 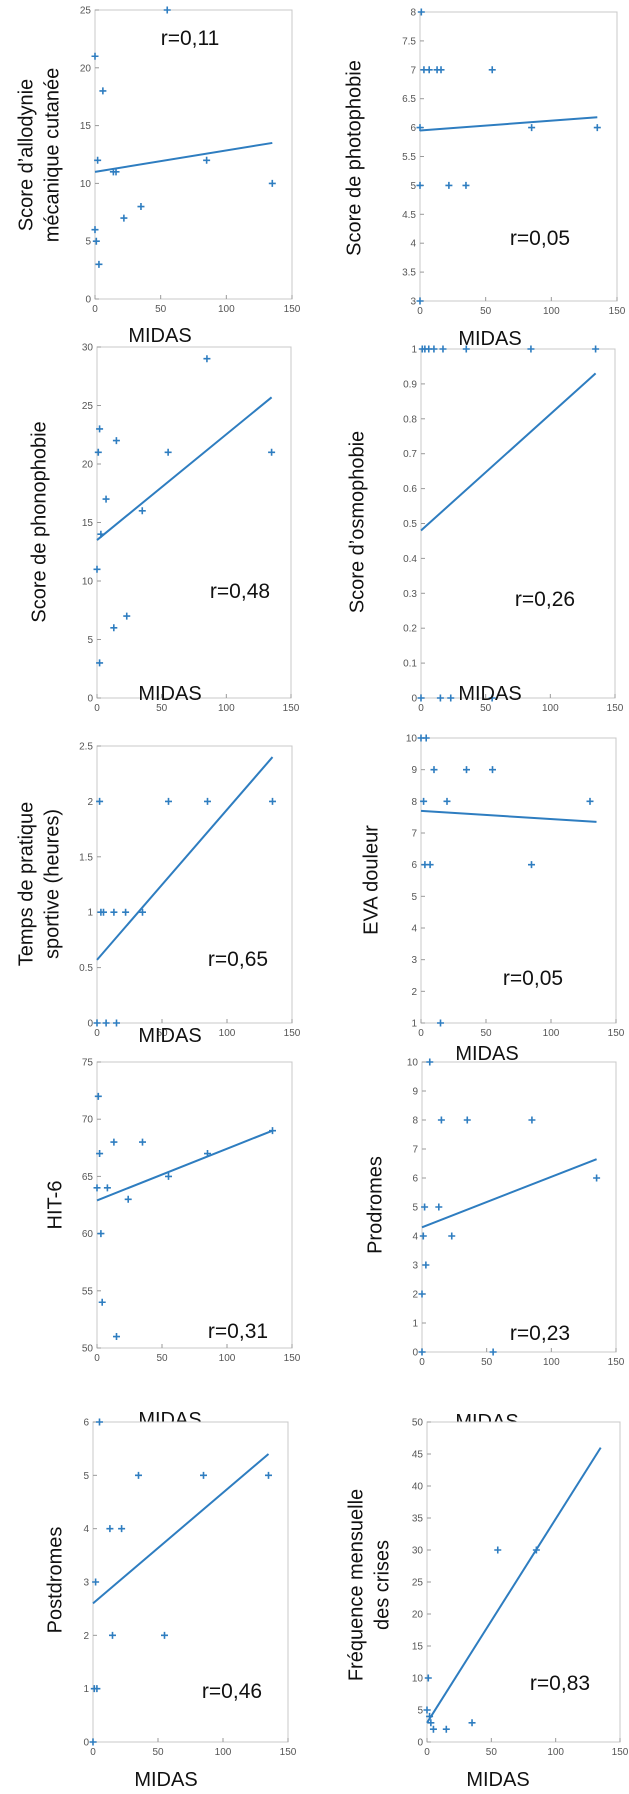 I want to click on y-tick-label: 6.5, so click(x=409, y=99).